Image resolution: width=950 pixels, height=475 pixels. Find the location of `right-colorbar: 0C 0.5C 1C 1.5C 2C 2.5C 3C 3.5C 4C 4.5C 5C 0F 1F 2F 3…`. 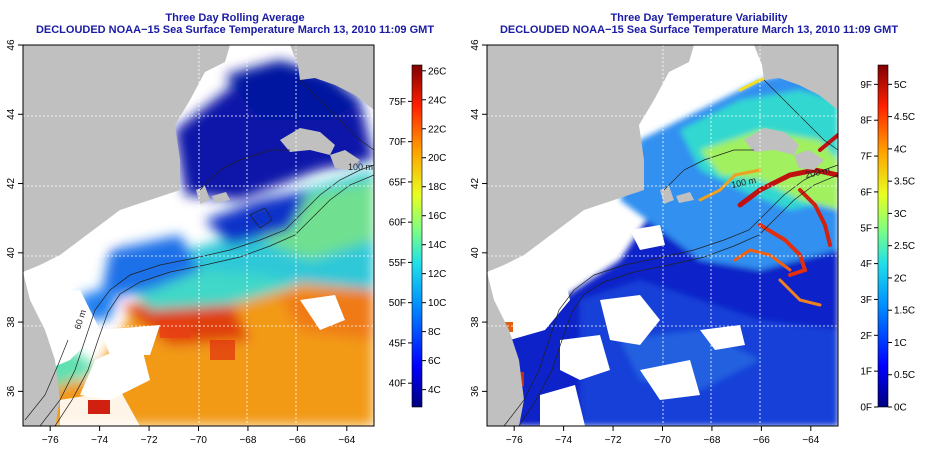

right-colorbar: 0C 0.5C 1C 1.5C 2C 2.5C 3C 3.5C 4C 4.5C 5C 0F 1F 2F 3… is located at coordinates (887, 239).